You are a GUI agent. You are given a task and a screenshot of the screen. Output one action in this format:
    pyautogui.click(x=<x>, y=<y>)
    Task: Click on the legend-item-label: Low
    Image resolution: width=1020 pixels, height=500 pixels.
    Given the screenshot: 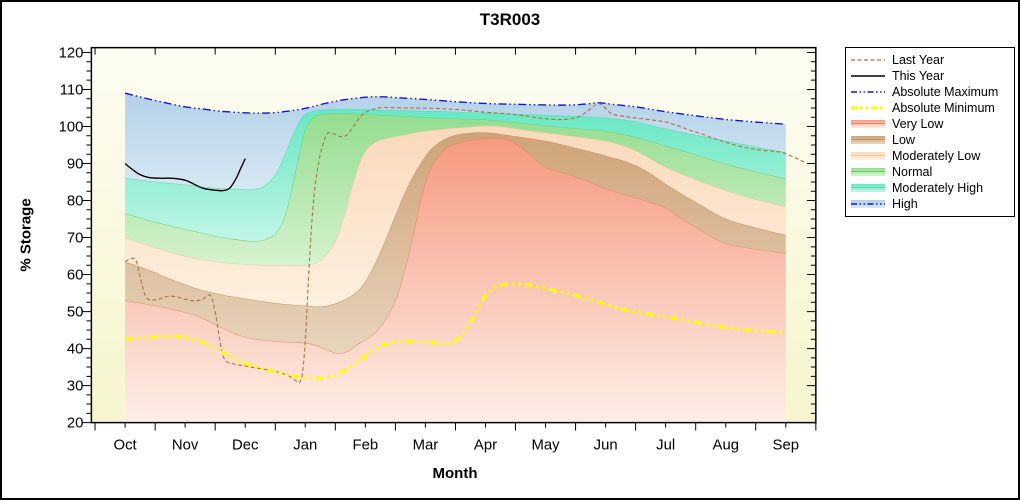 What is the action you would take?
    pyautogui.click(x=903, y=140)
    